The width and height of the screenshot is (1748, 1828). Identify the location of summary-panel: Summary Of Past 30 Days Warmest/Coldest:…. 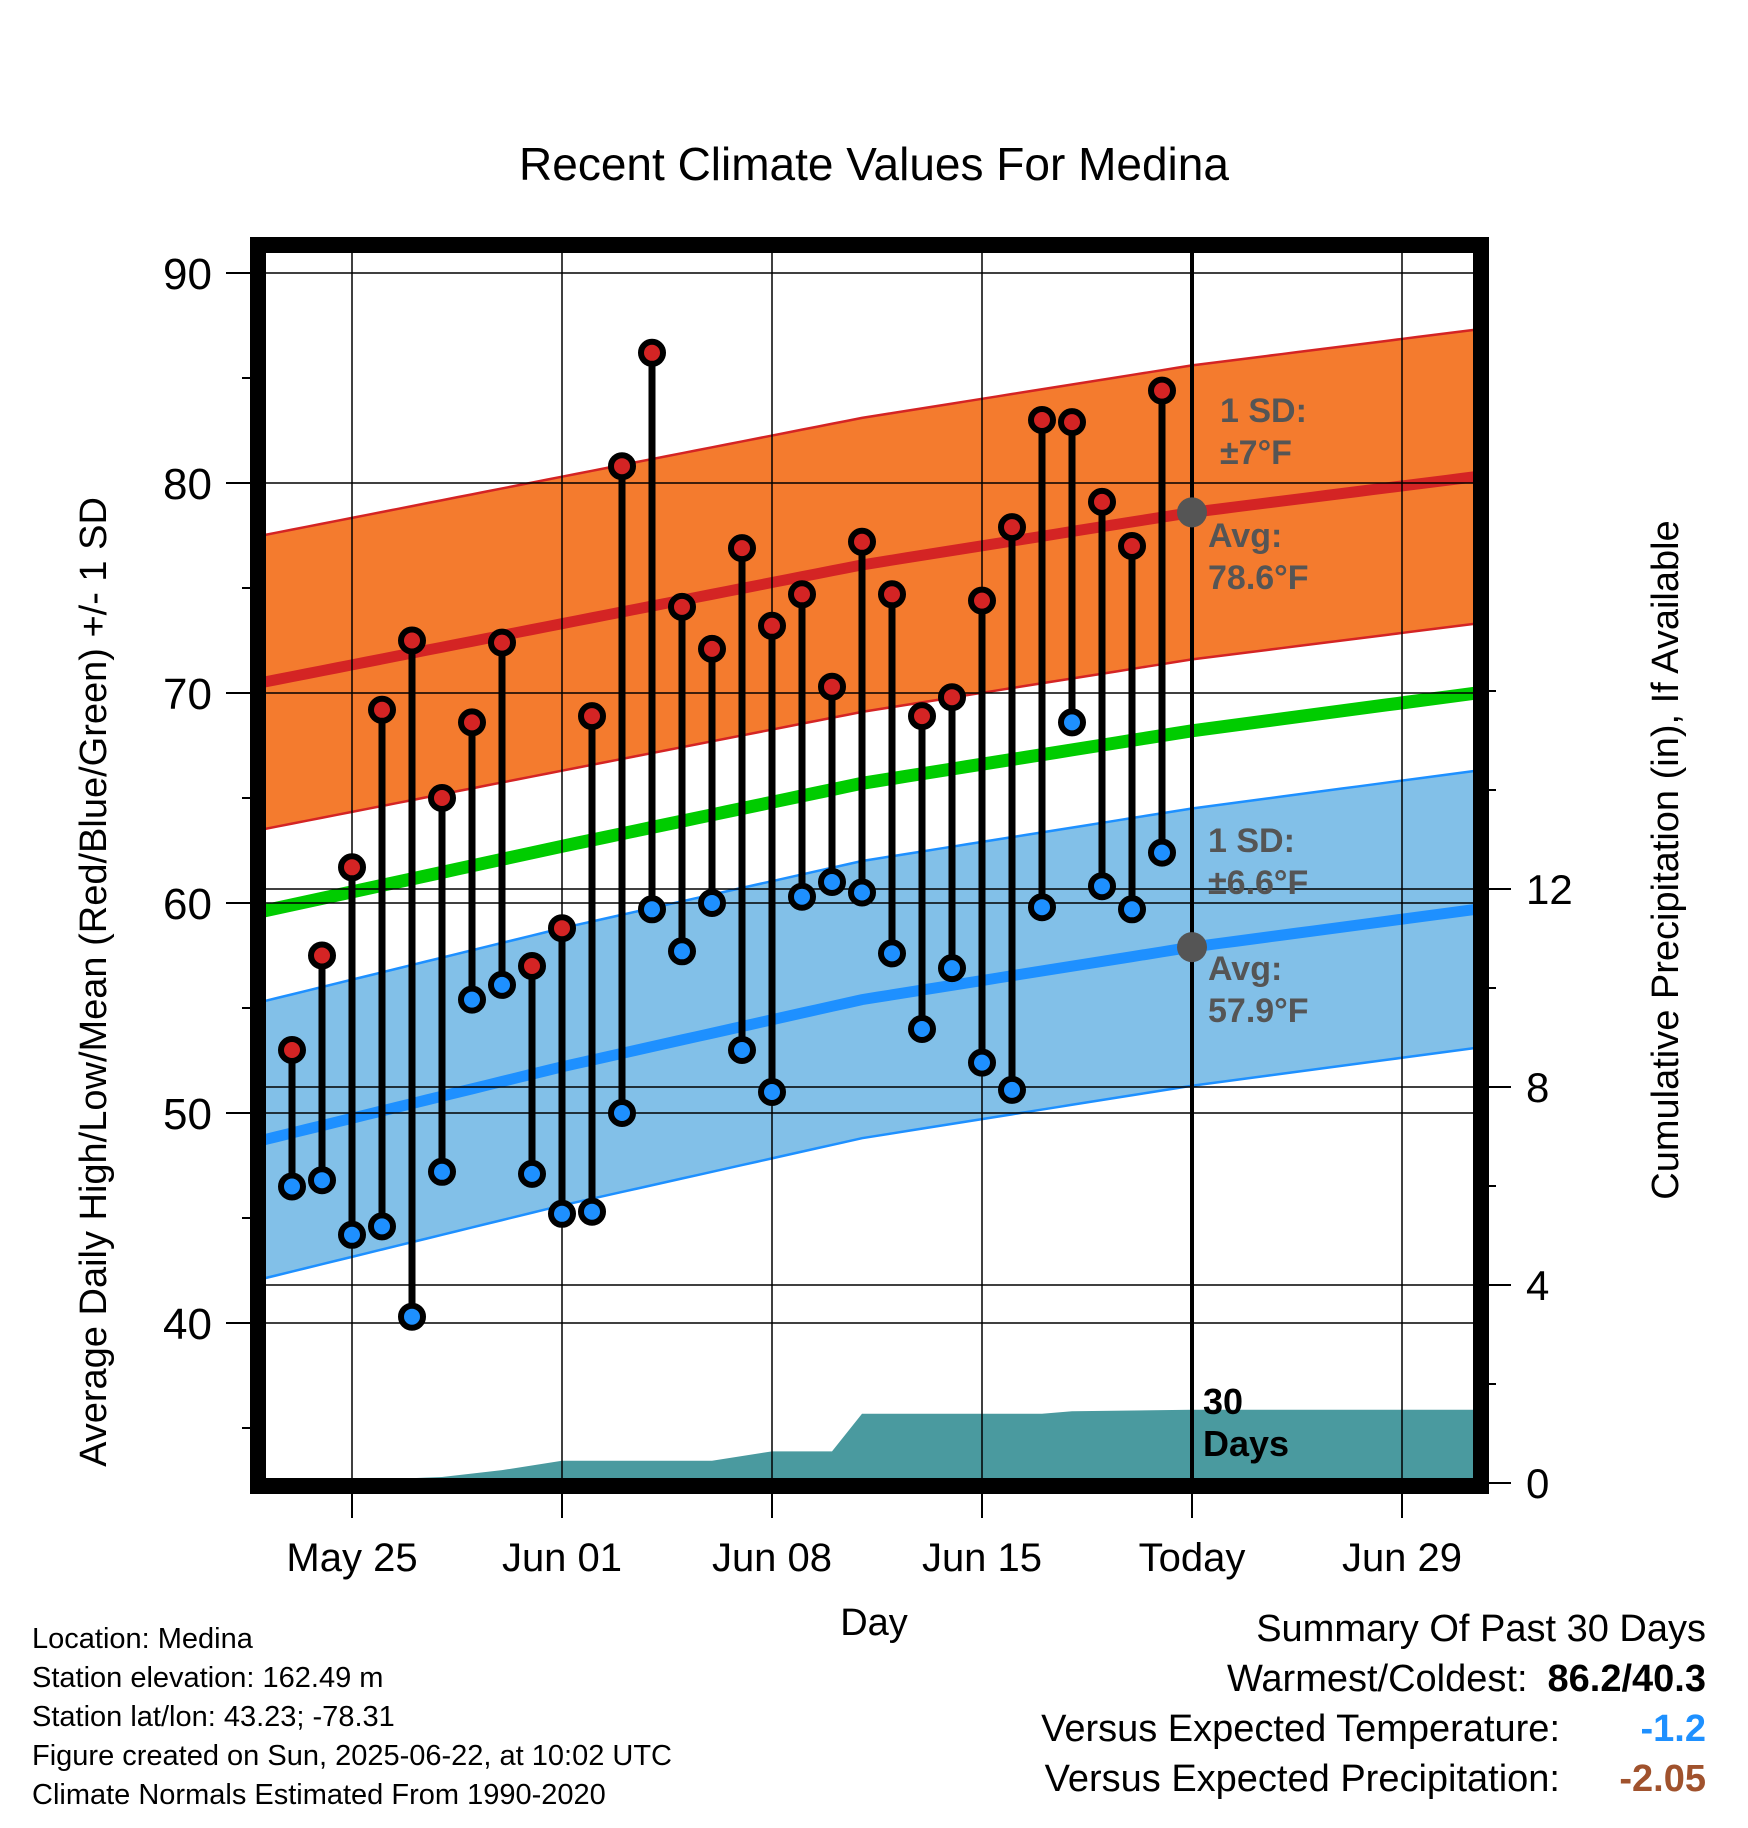
(1373, 1704).